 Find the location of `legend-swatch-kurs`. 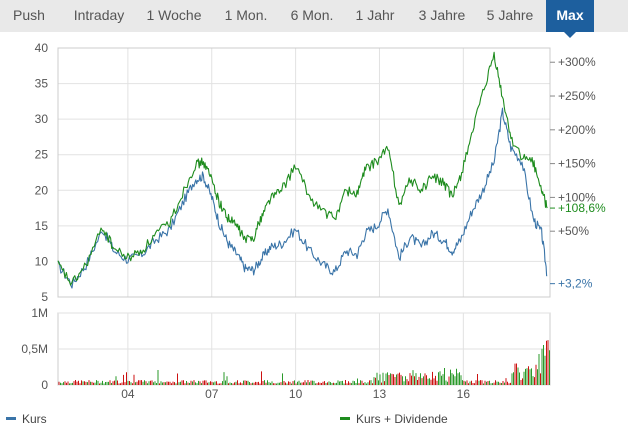

legend-swatch-kurs is located at coordinates (11, 419).